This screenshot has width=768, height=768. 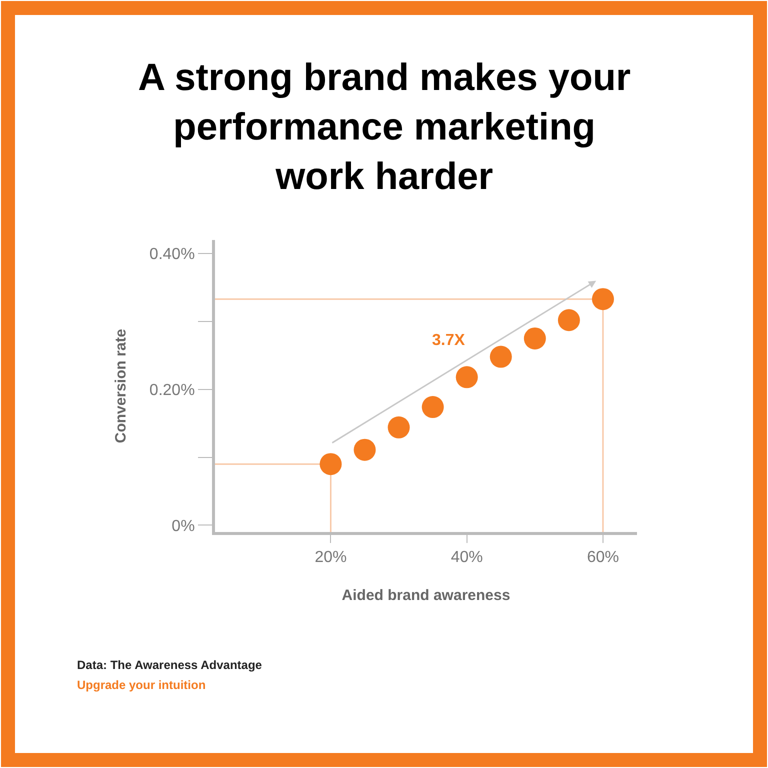 What do you see at coordinates (602, 557) in the screenshot?
I see `x-tick-label: 60%` at bounding box center [602, 557].